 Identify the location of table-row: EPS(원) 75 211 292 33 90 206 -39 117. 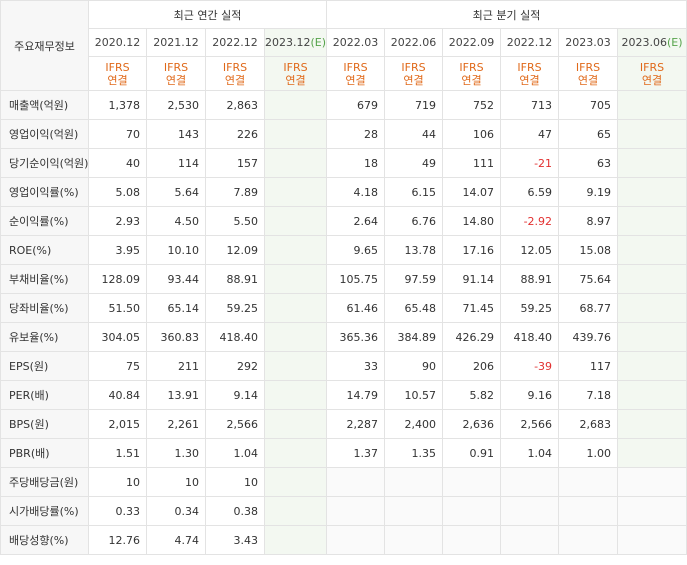
(343, 366).